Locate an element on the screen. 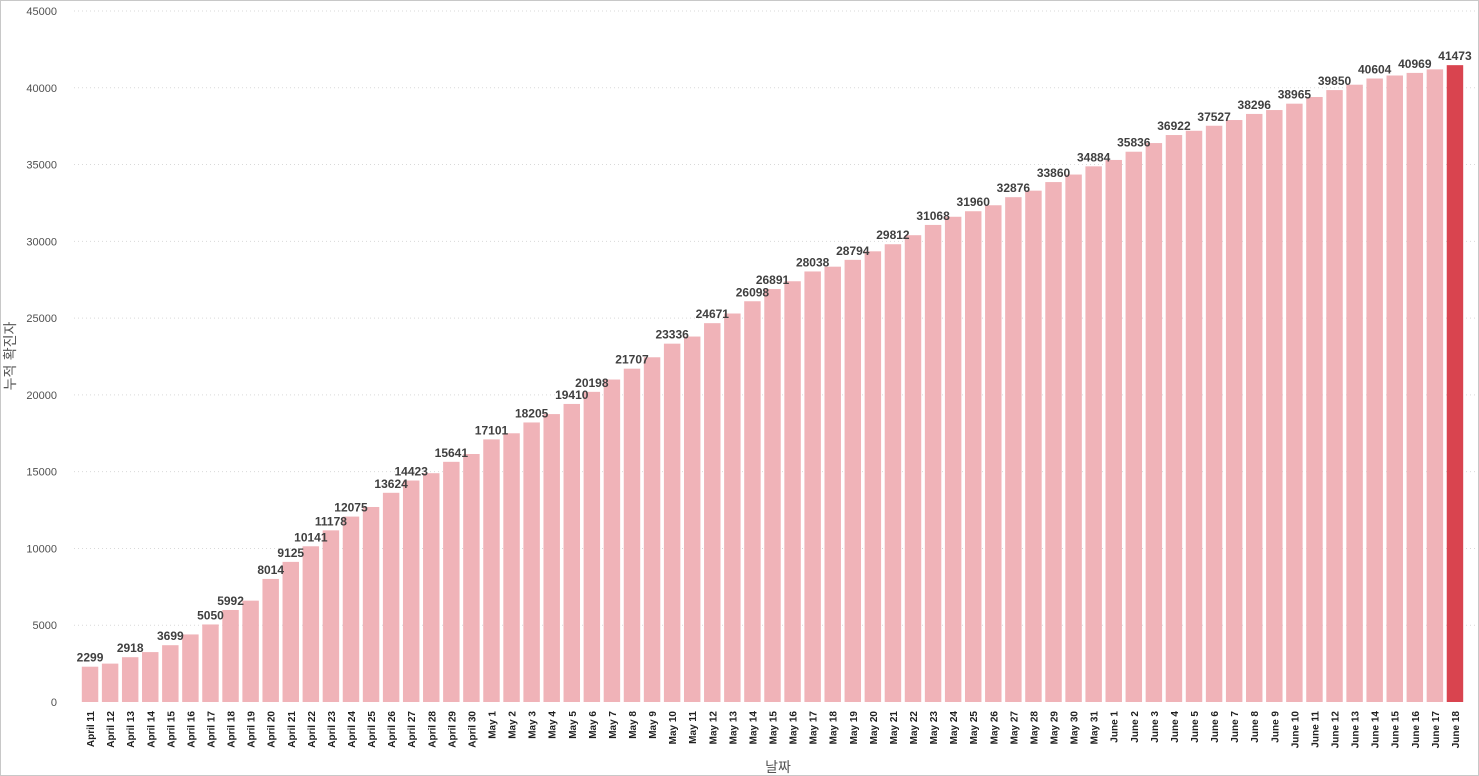  data-label: 28794 is located at coordinates (853, 251).